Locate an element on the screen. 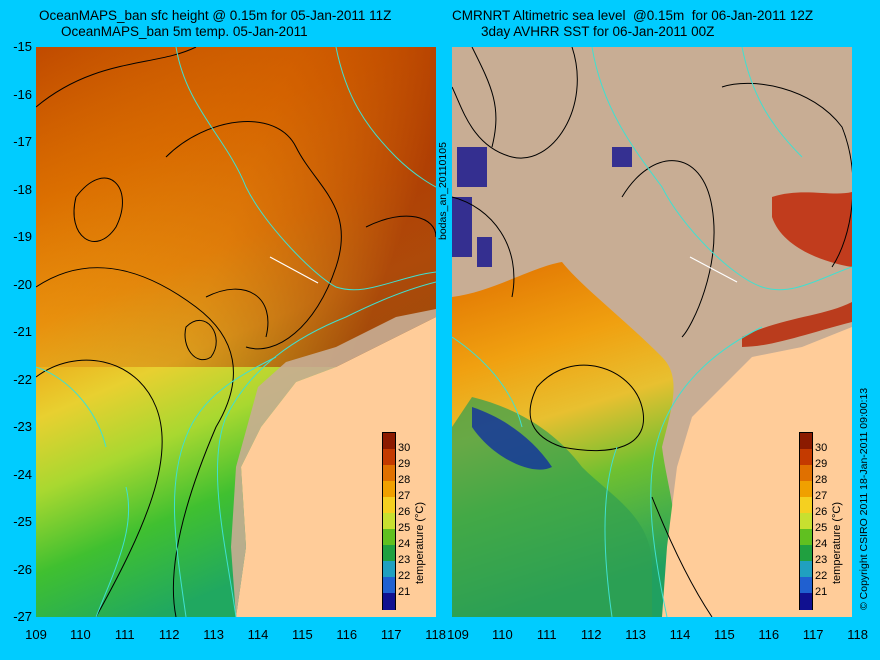 This screenshot has height=660, width=880. y-tick-label: -23 is located at coordinates (22, 426).